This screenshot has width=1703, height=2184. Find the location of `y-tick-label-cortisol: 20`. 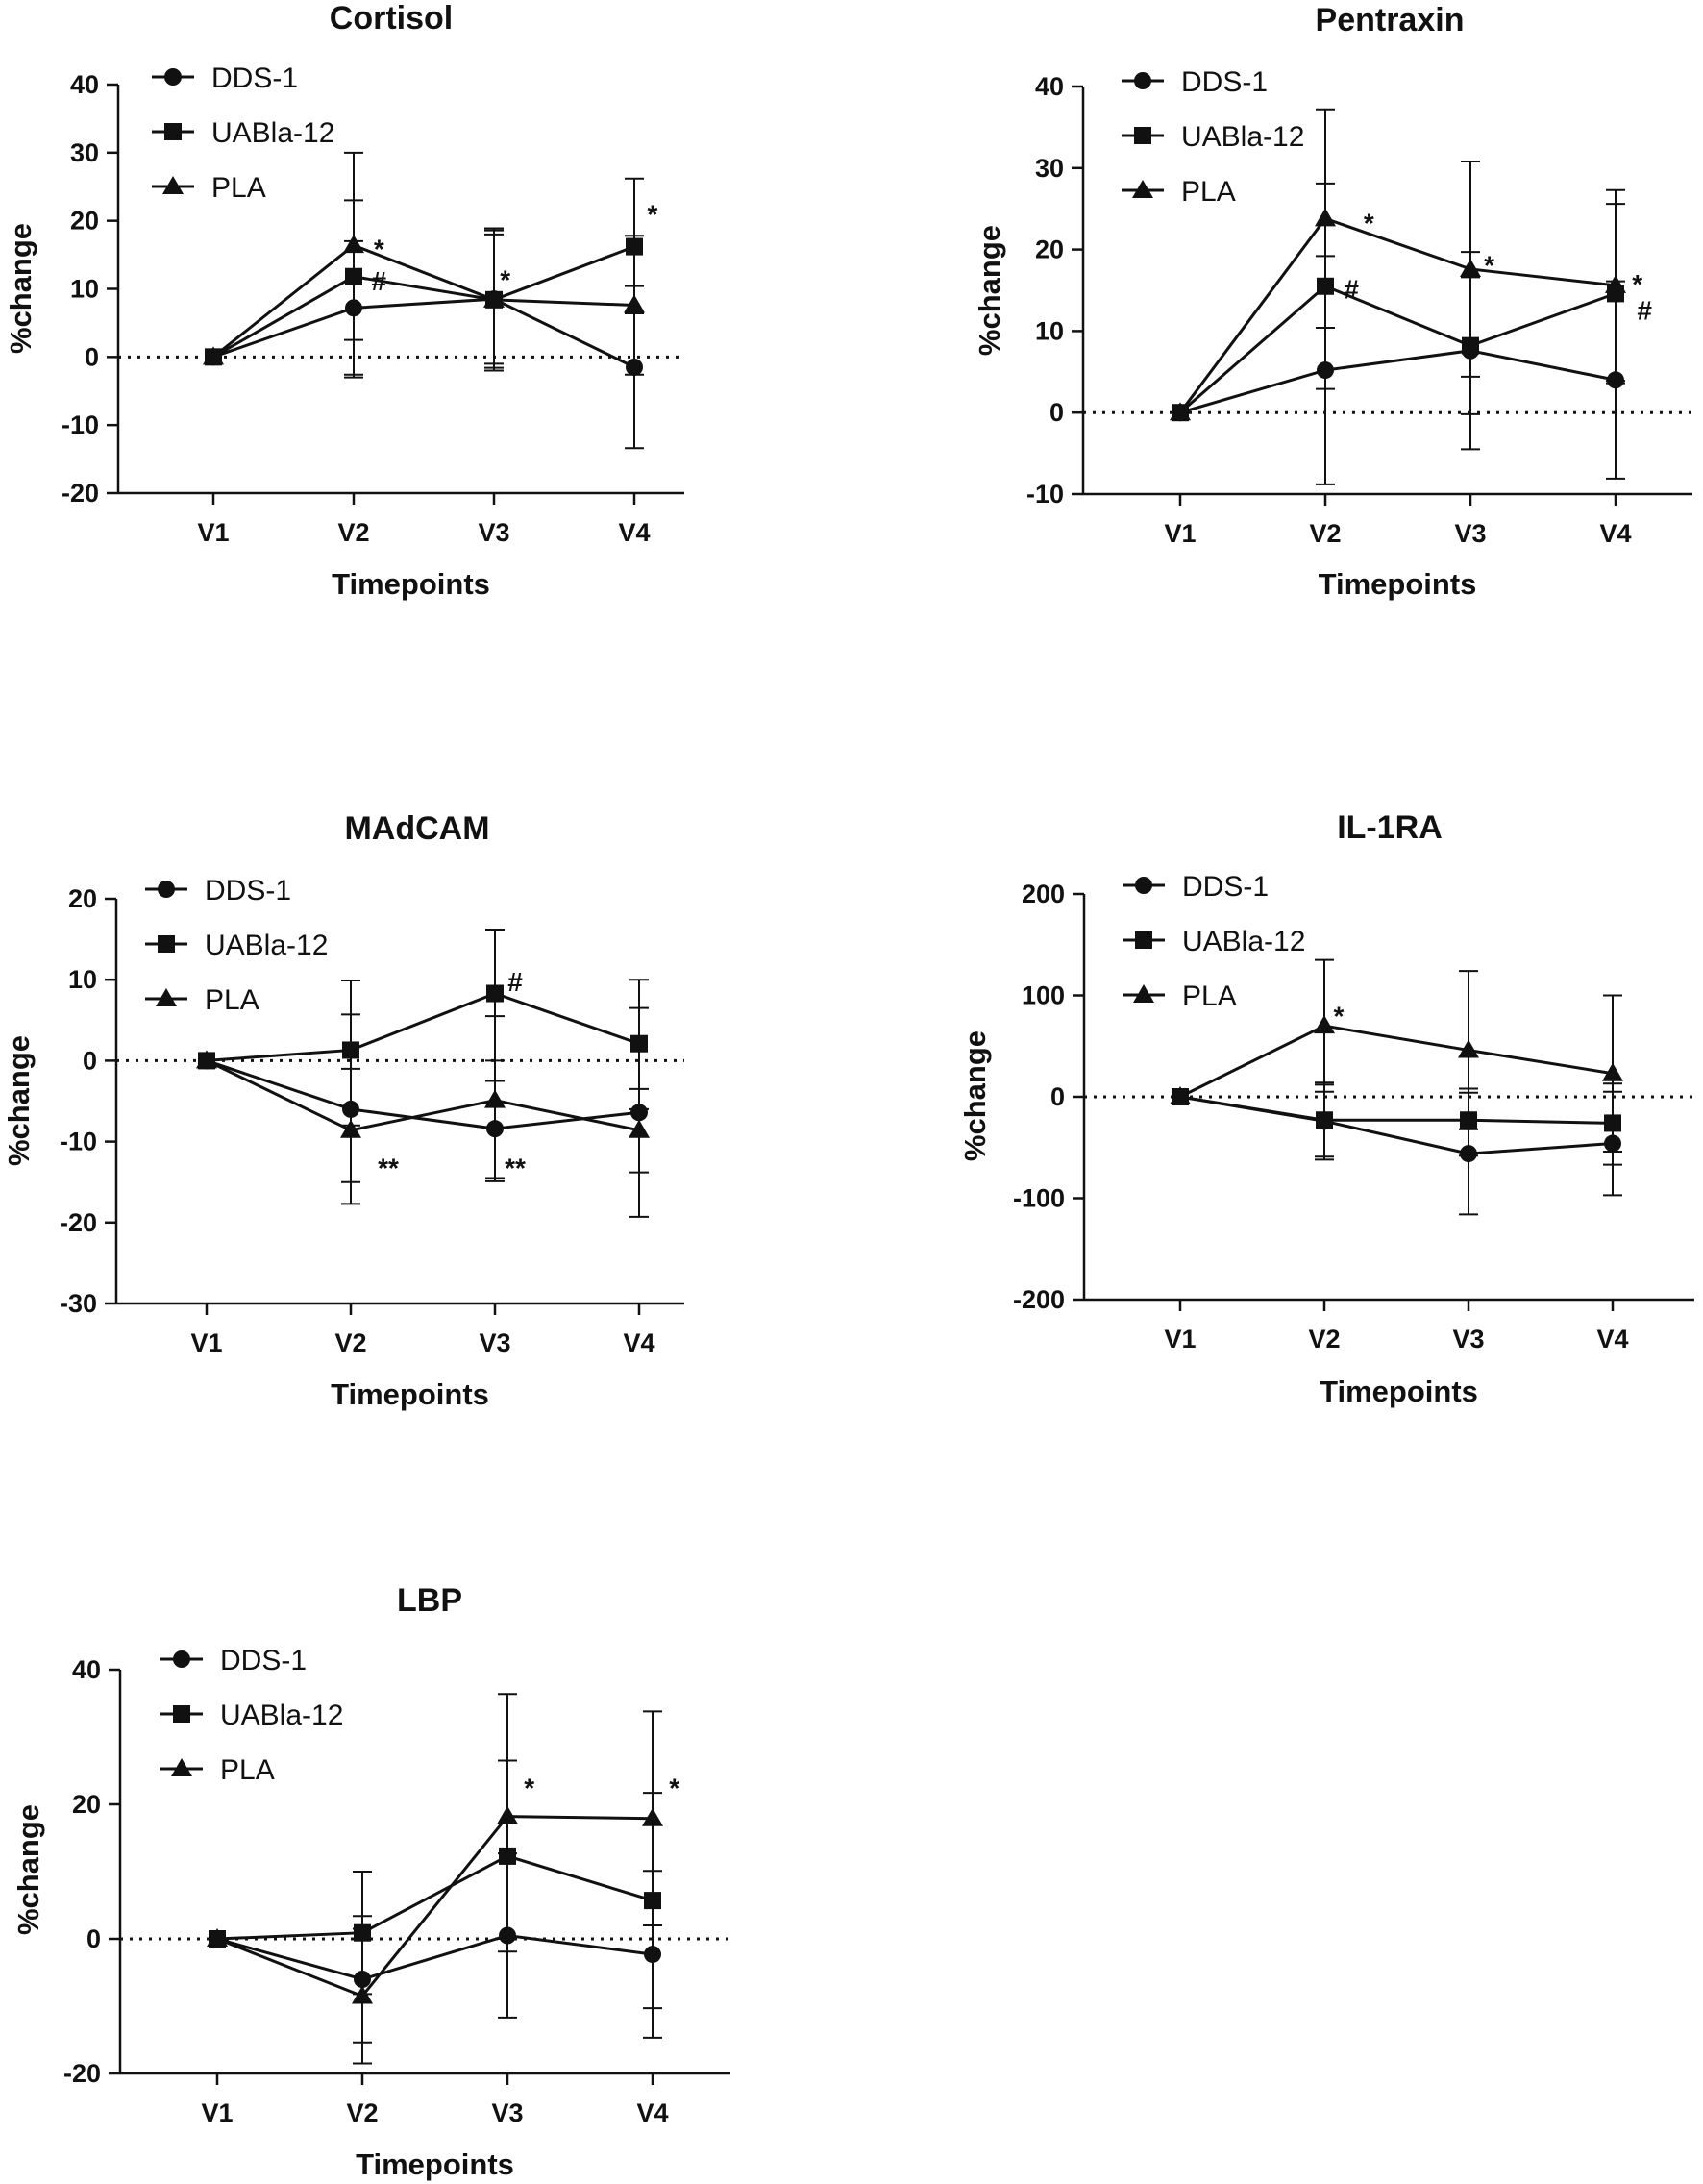

y-tick-label-cortisol: 20 is located at coordinates (84, 222).